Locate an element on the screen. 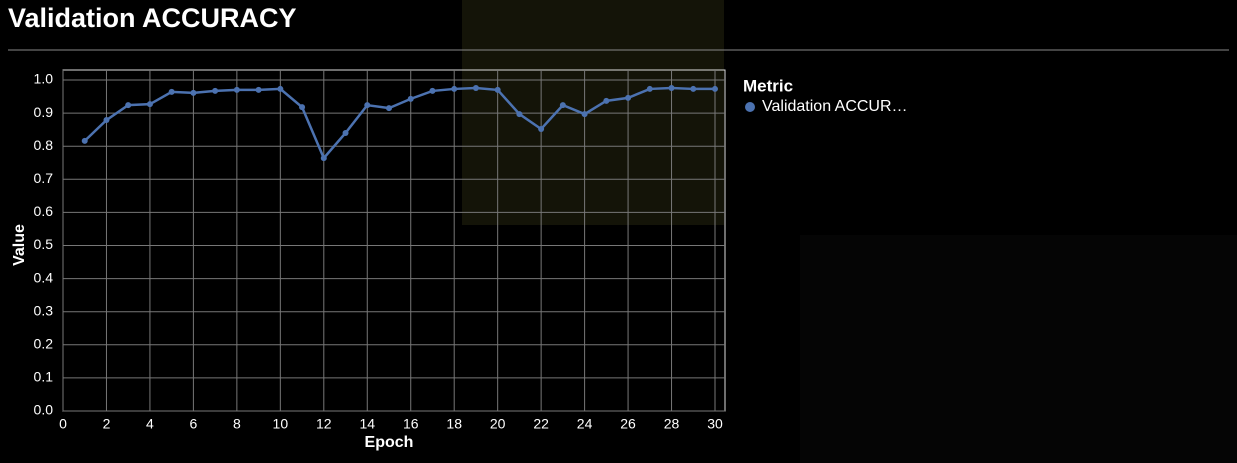 The height and width of the screenshot is (463, 1237). y-tick-label: 0.7 is located at coordinates (44, 178).